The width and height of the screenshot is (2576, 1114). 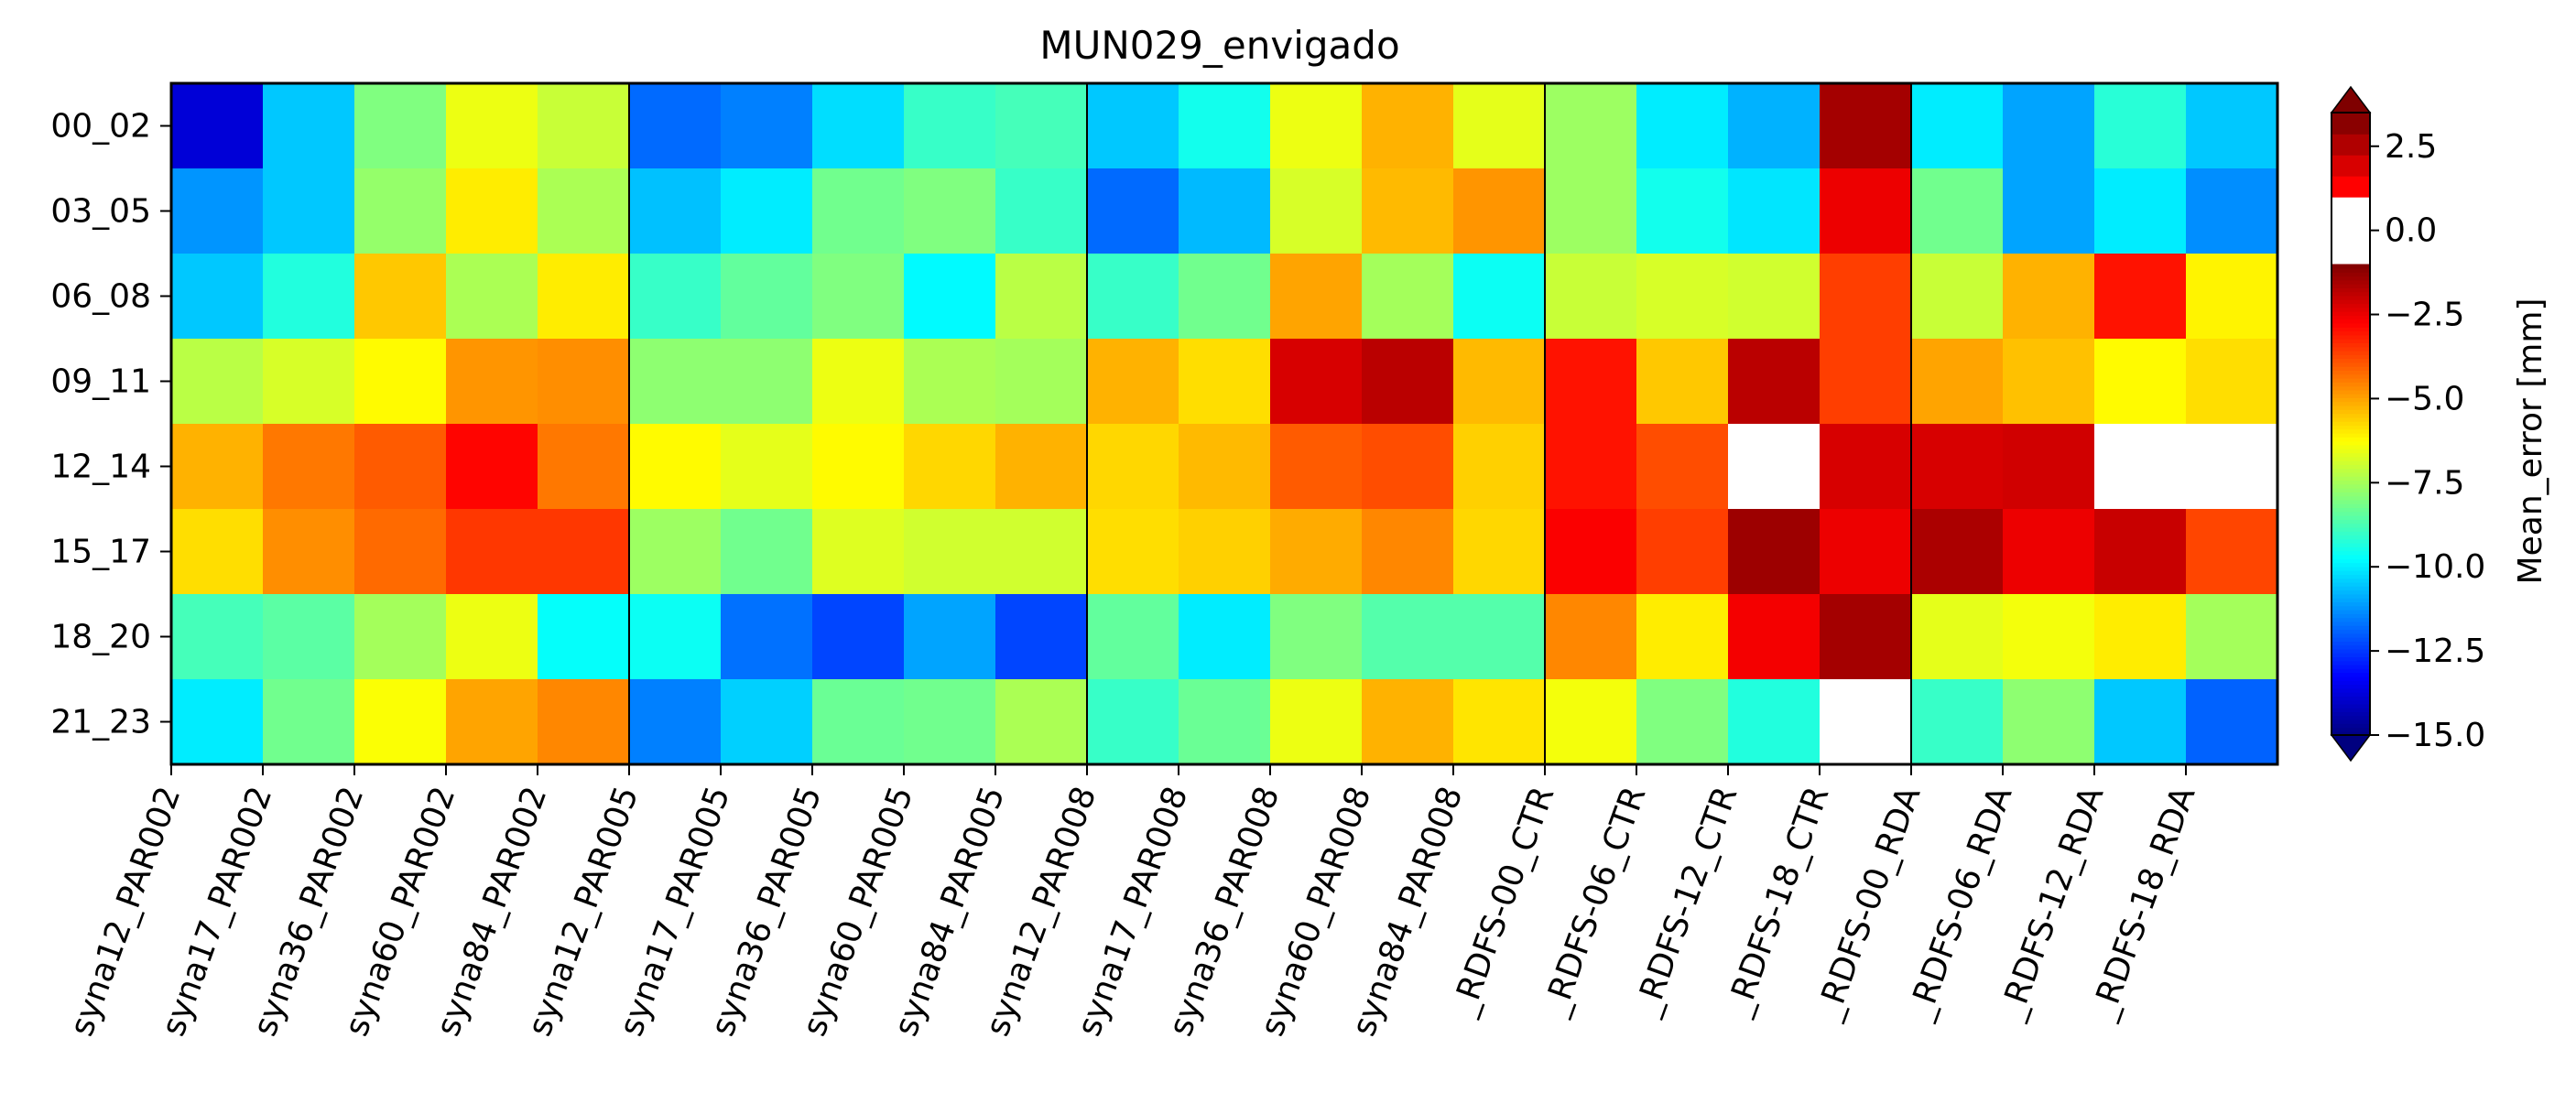 I want to click on colorbar-tick-label: 0.0, so click(x=2411, y=231).